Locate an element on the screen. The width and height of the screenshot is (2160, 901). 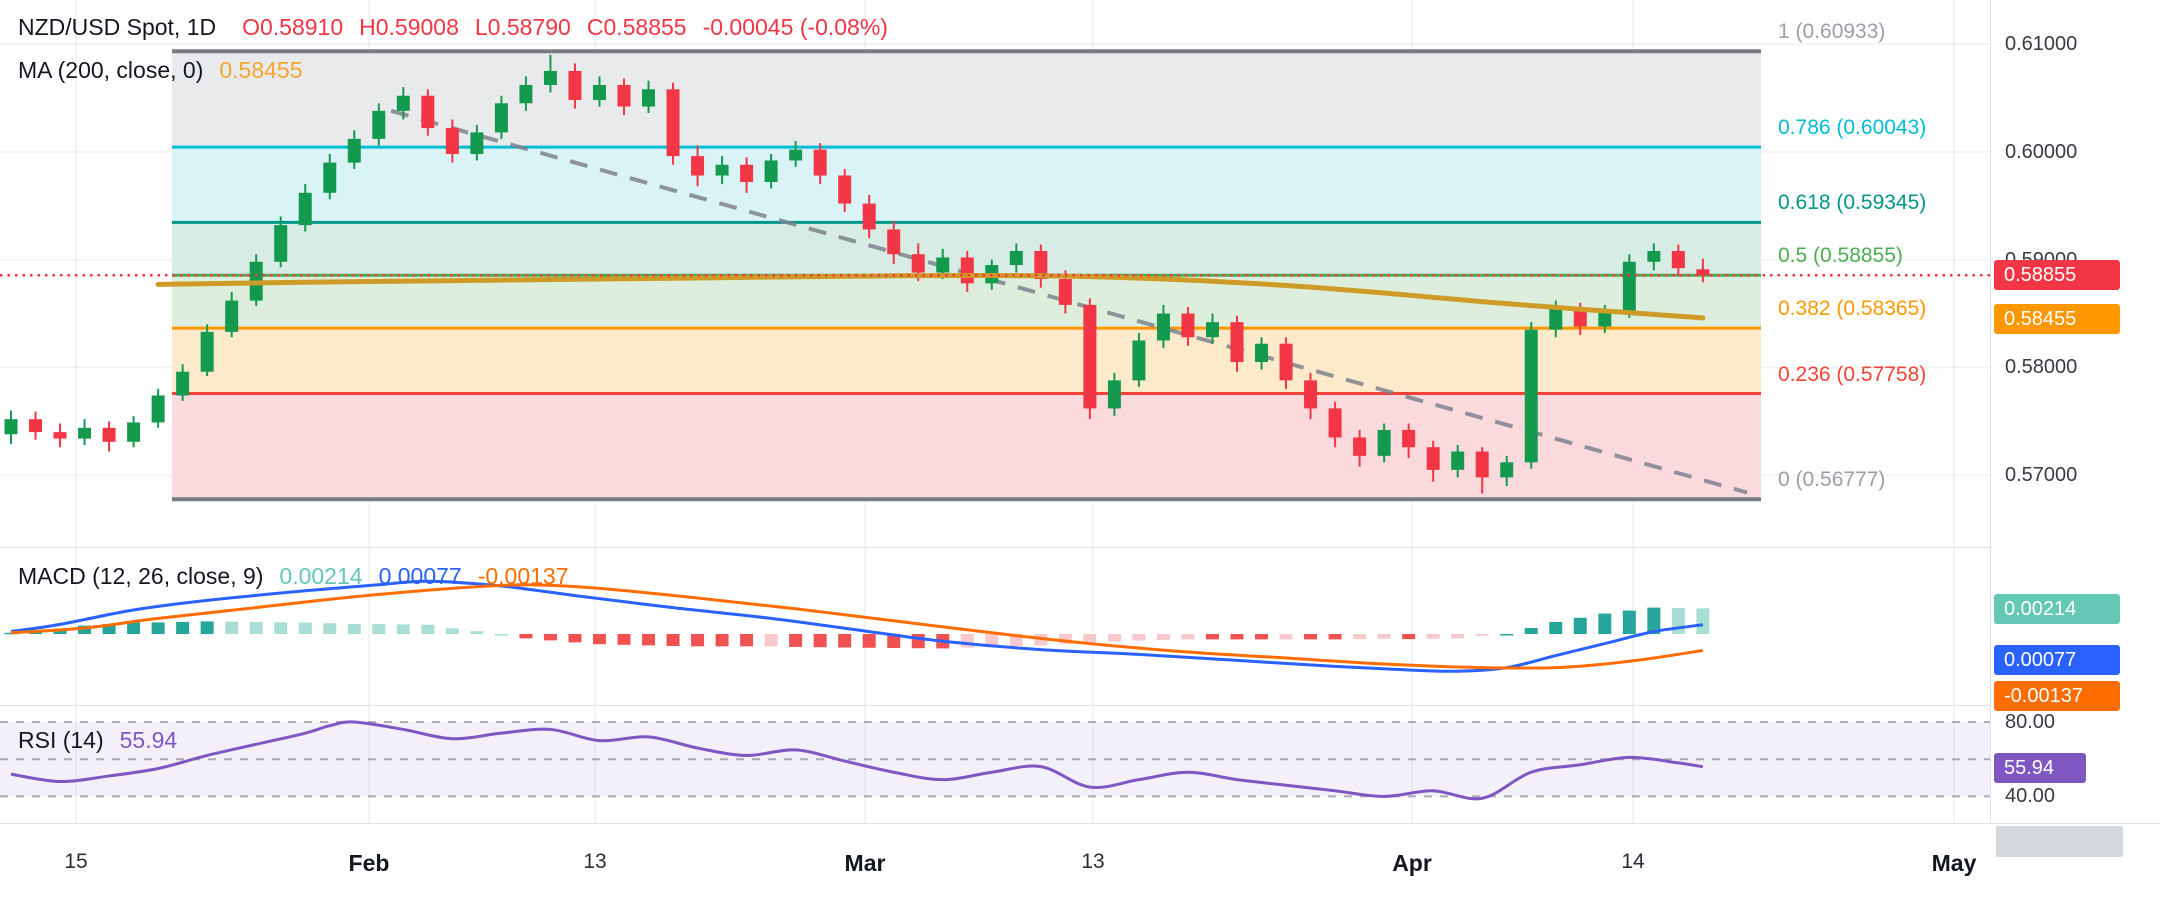
rsi-pane is located at coordinates (995, 764).